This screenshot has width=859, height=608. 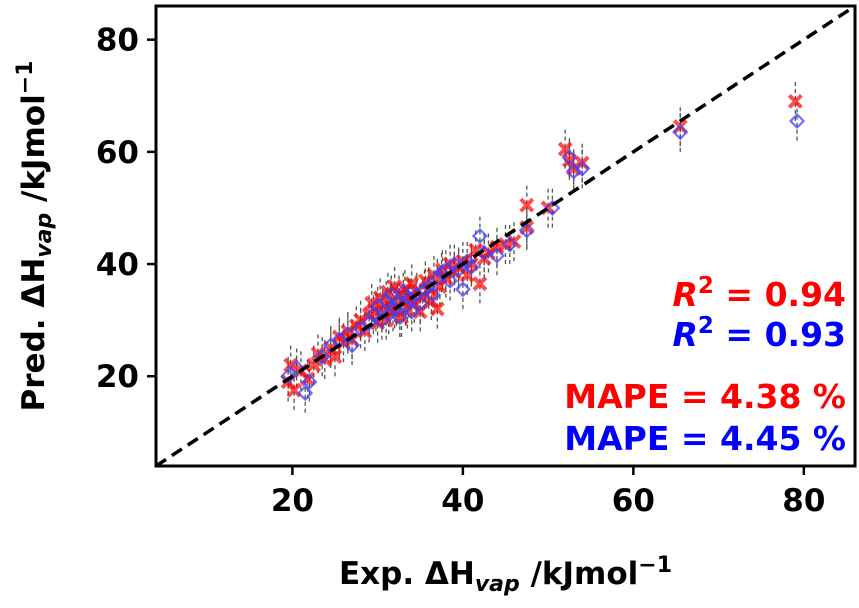 What do you see at coordinates (505, 575) in the screenshot?
I see `x-axis-label: Exp. ΔHvap /kJmol−1` at bounding box center [505, 575].